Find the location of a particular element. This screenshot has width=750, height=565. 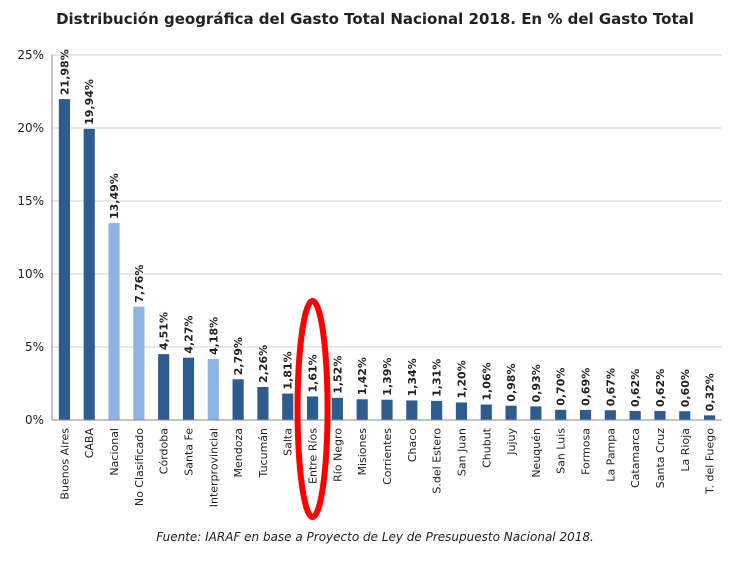

value-label: 1,61% is located at coordinates (313, 373).